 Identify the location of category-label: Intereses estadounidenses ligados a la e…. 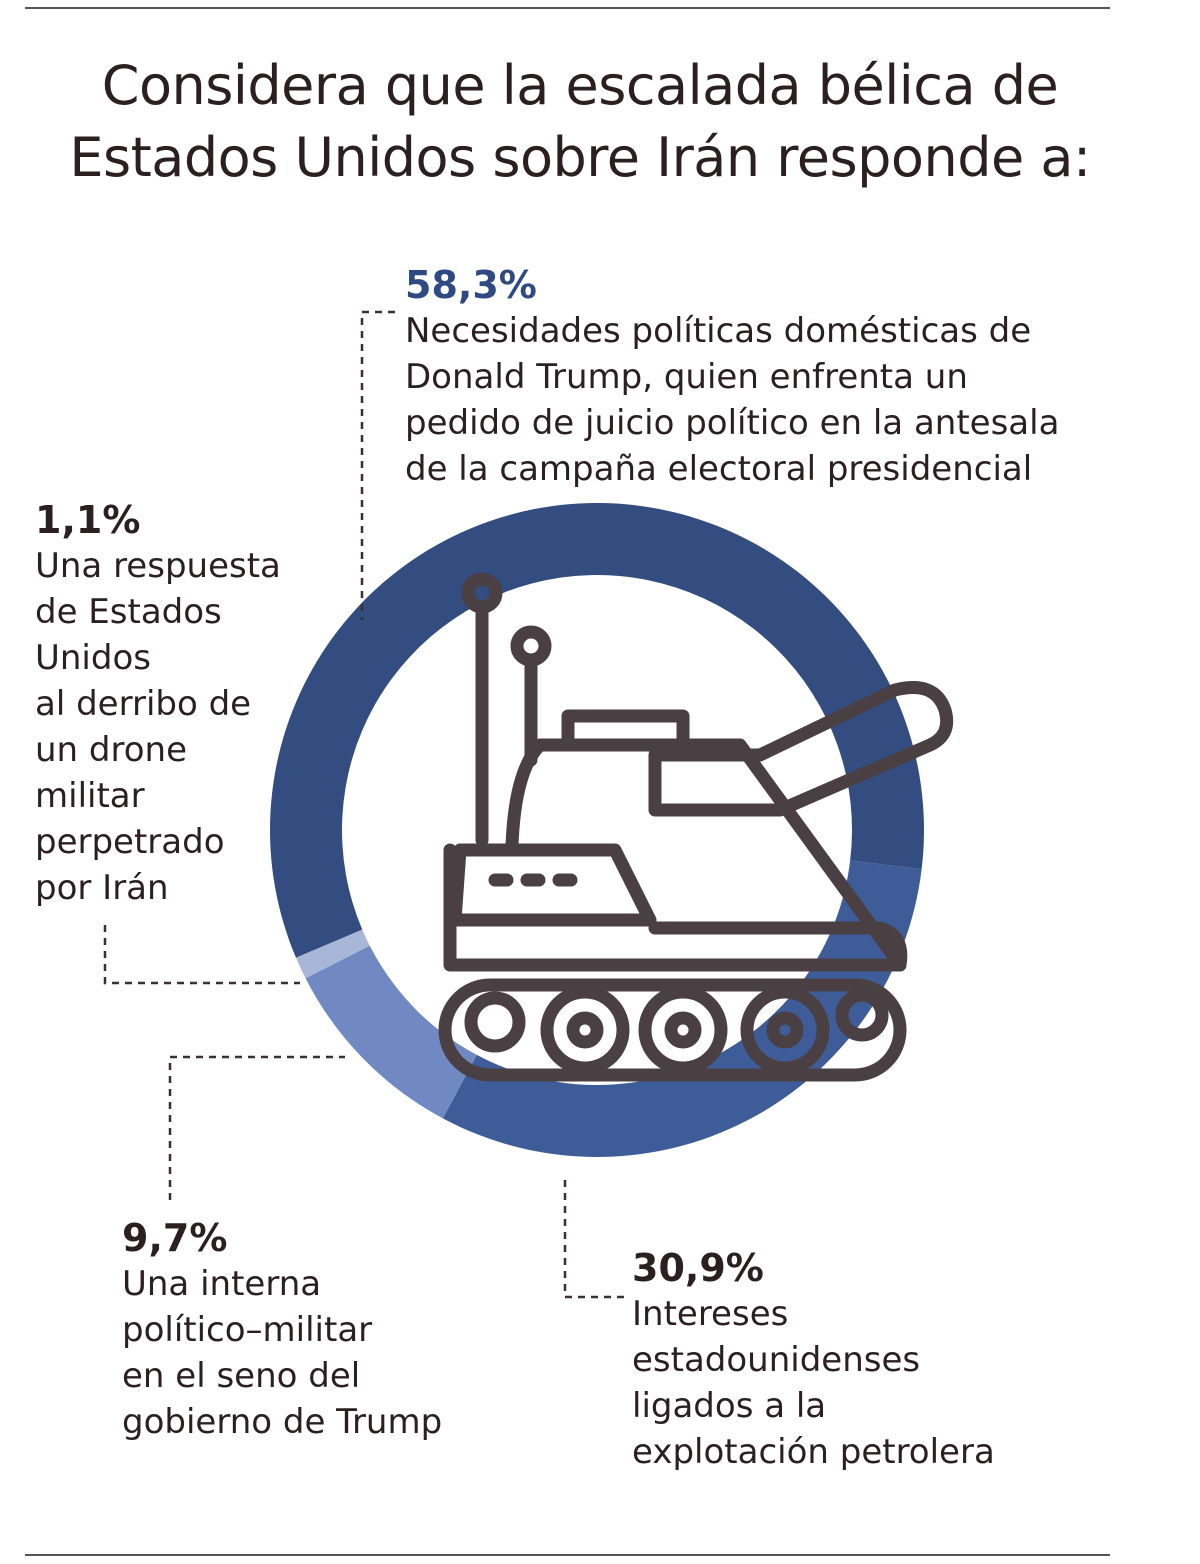
(813, 1383).